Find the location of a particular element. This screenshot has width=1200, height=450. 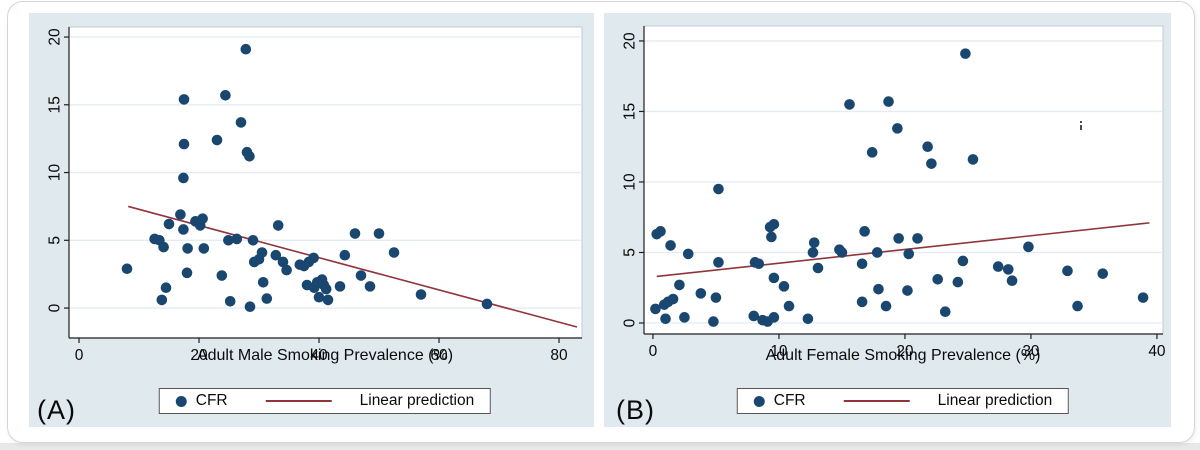

x-tick-label: 0 is located at coordinates (653, 351).